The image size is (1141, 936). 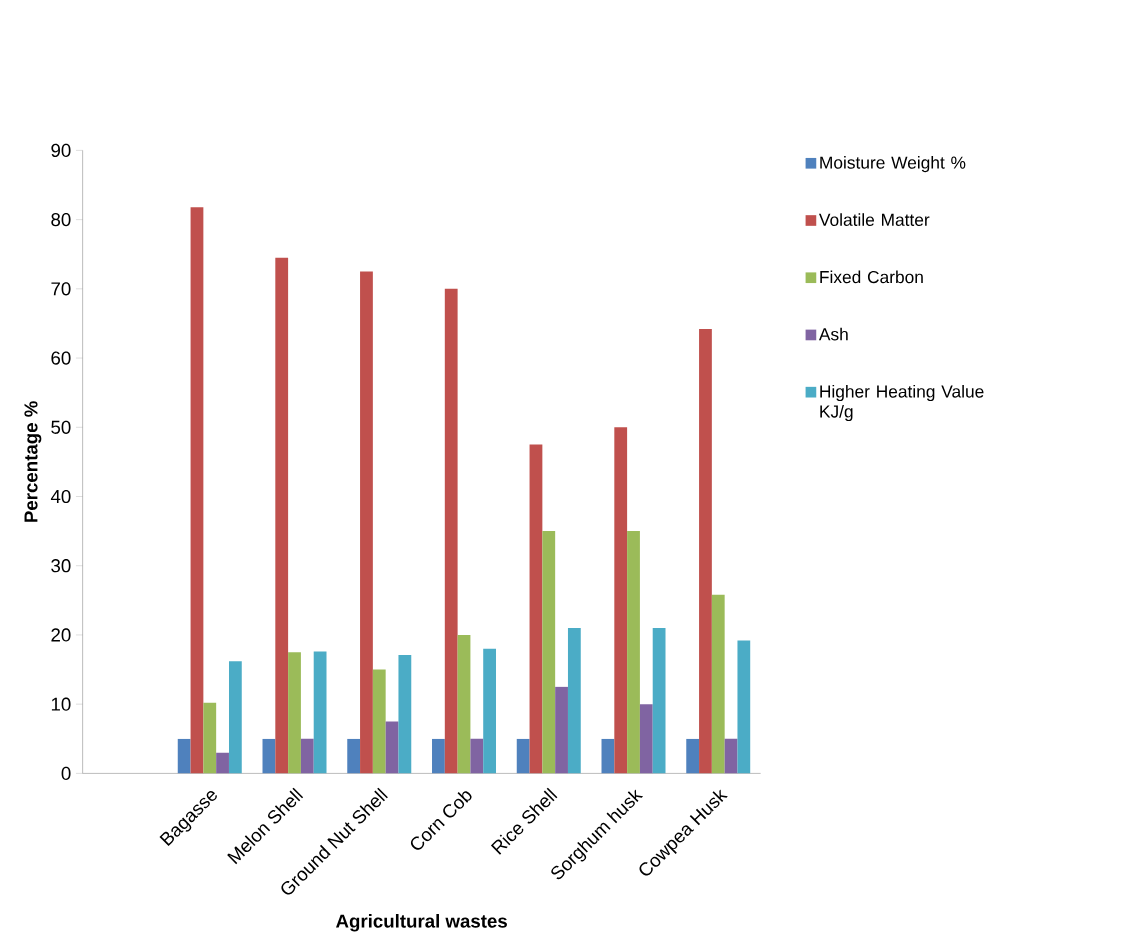 I want to click on legend-label: Ash, so click(x=833, y=334).